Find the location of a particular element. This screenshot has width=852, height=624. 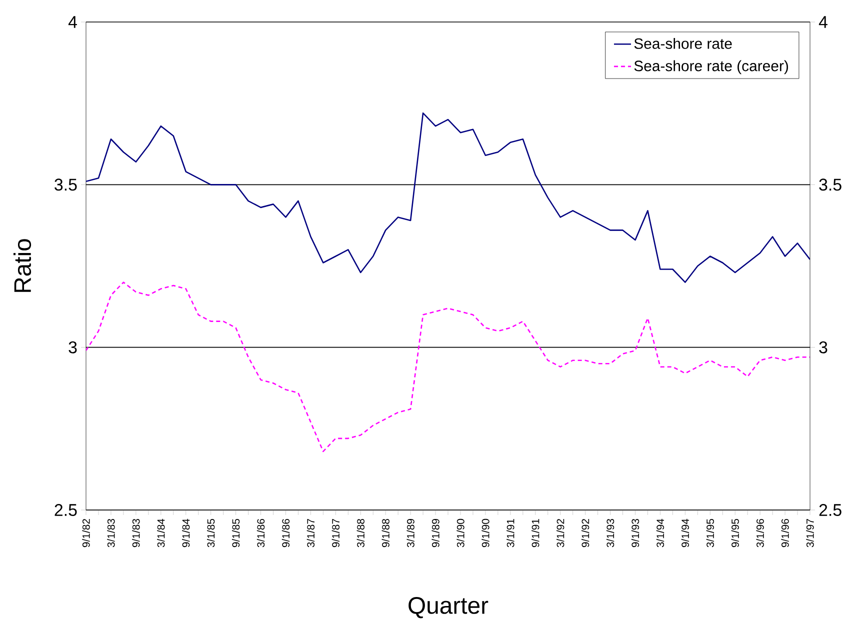

x-tick-label: 9/1/94 is located at coordinates (685, 533).